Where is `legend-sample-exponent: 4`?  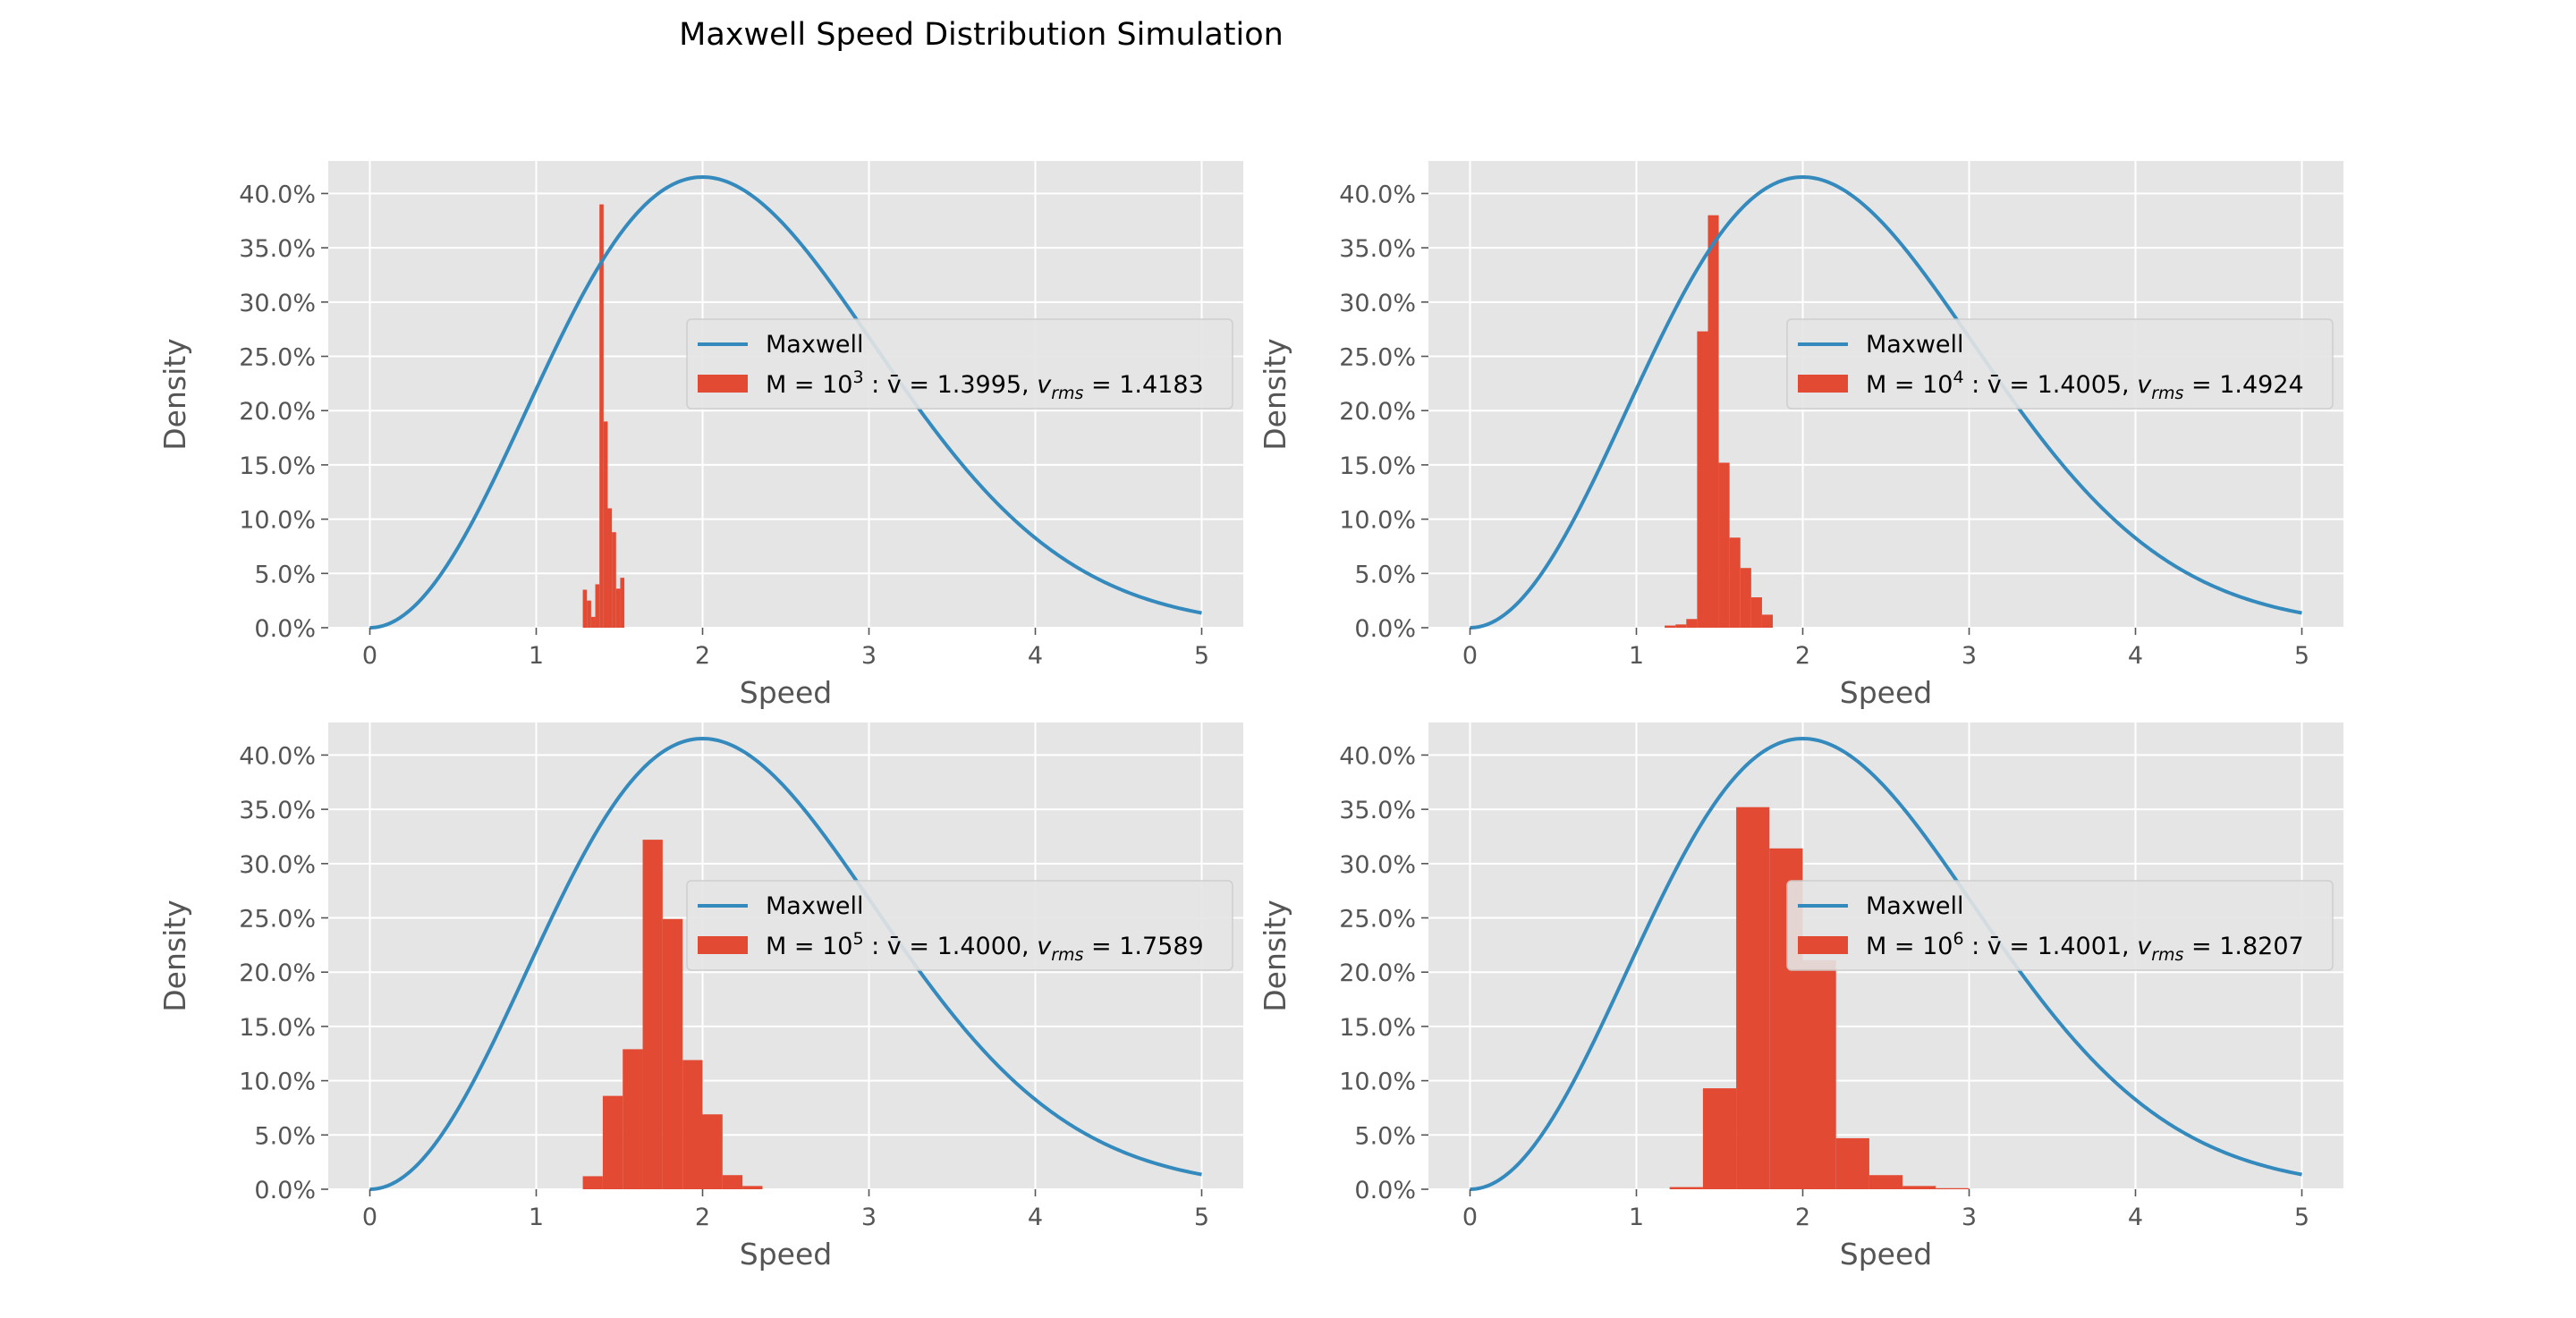
legend-sample-exponent: 4 is located at coordinates (1958, 378).